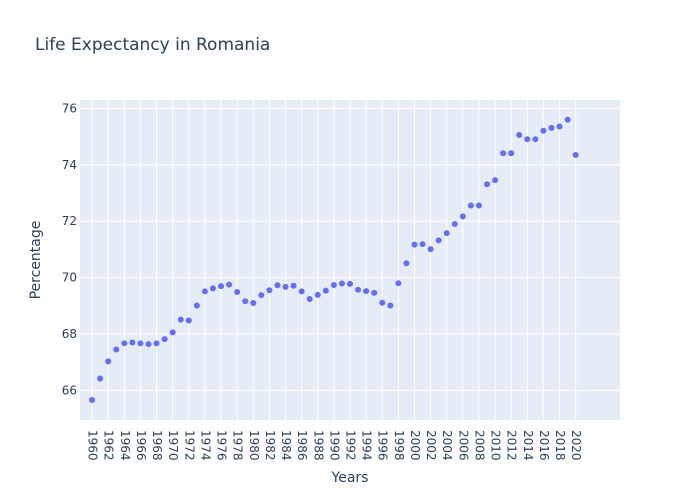  I want to click on x-tick-label: 1962, so click(109, 445).